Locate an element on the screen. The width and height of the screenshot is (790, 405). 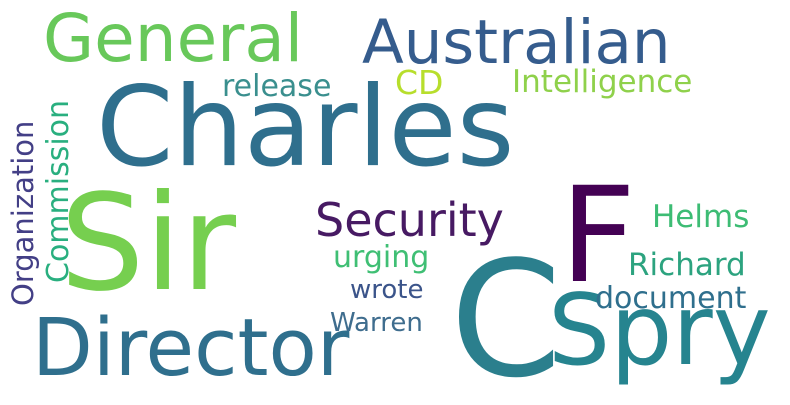
word-urging: urging is located at coordinates (381, 257).